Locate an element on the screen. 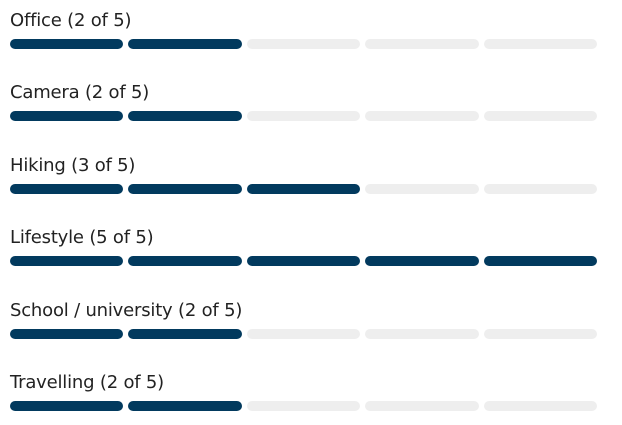 This screenshot has height=425, width=622. rating-school-university: School / university (2 of 5) is located at coordinates (305, 324).